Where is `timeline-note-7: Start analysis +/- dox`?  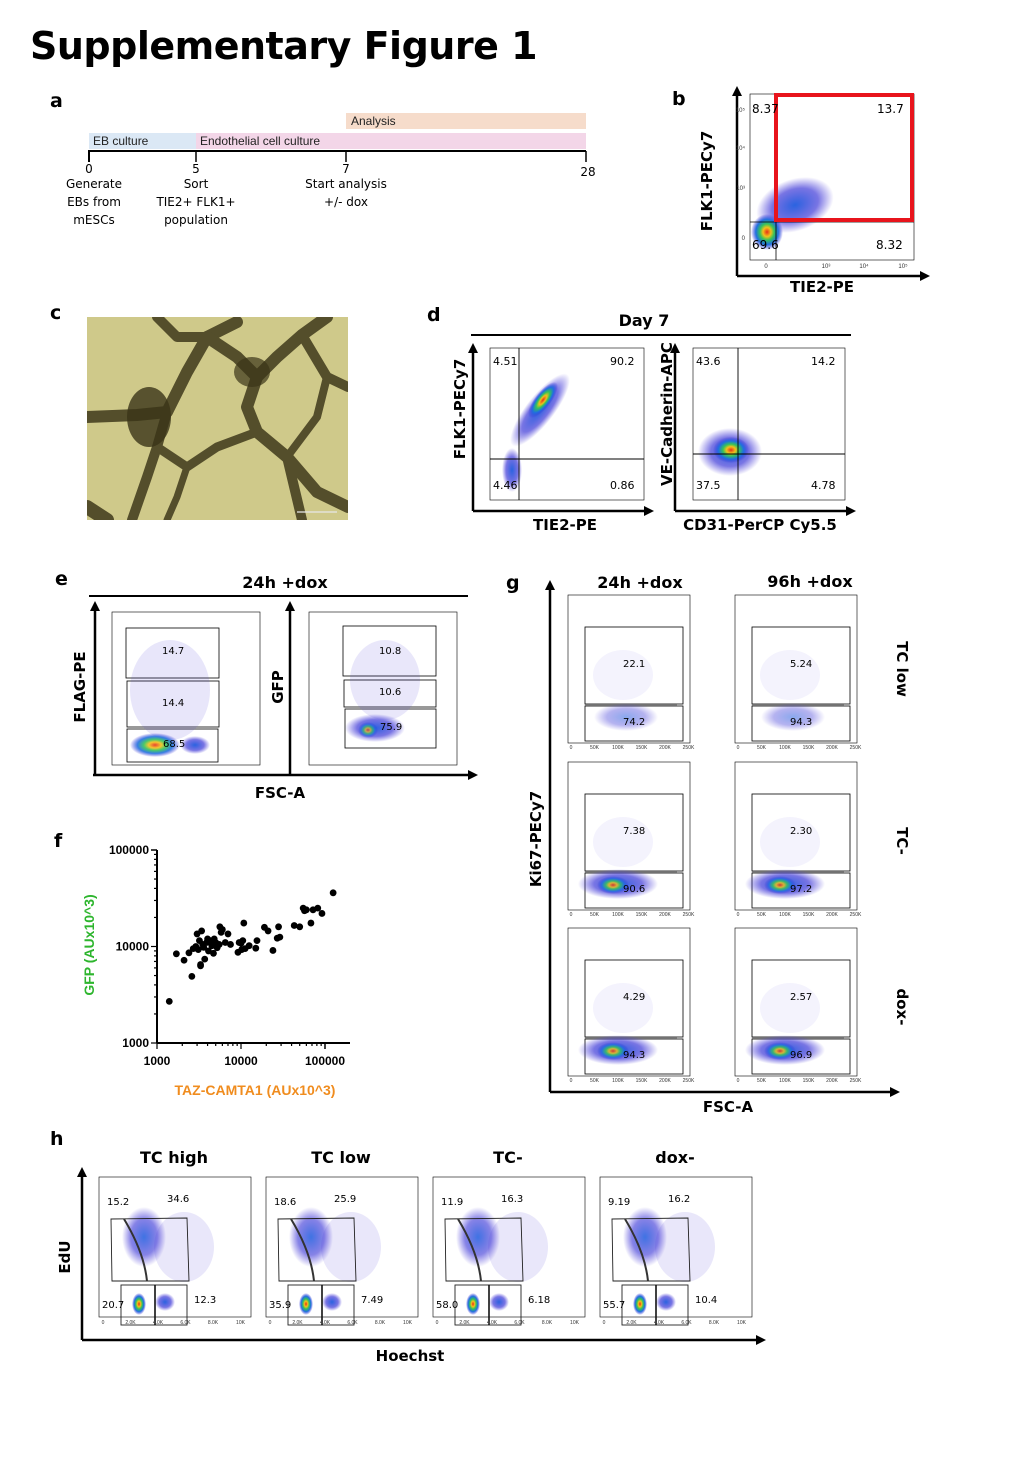
timeline-note-7: Start analysis +/- dox is located at coordinates (346, 193).